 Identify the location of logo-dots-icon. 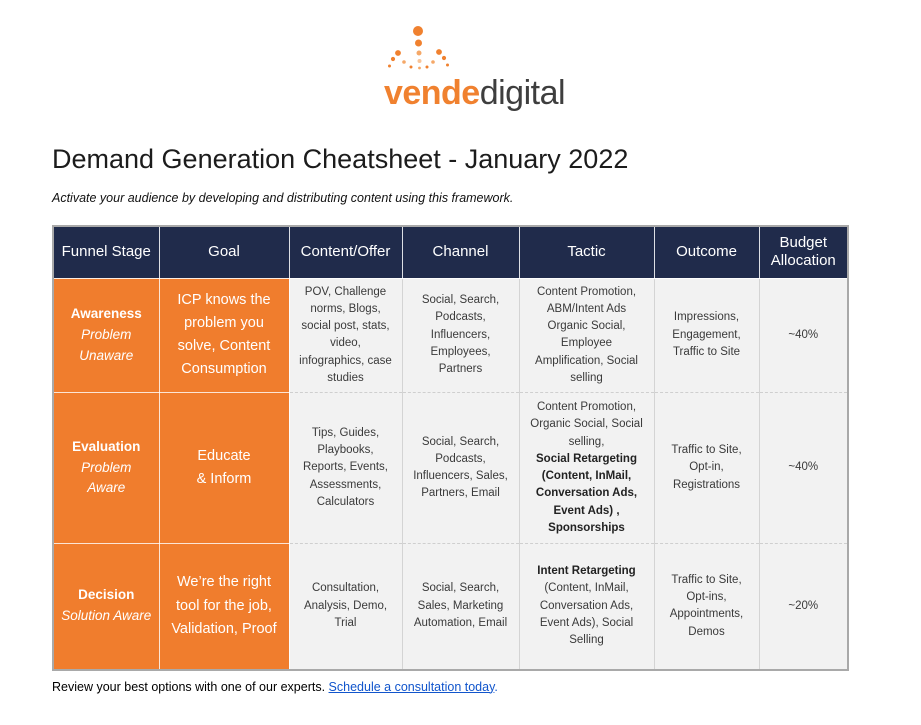
(418, 48).